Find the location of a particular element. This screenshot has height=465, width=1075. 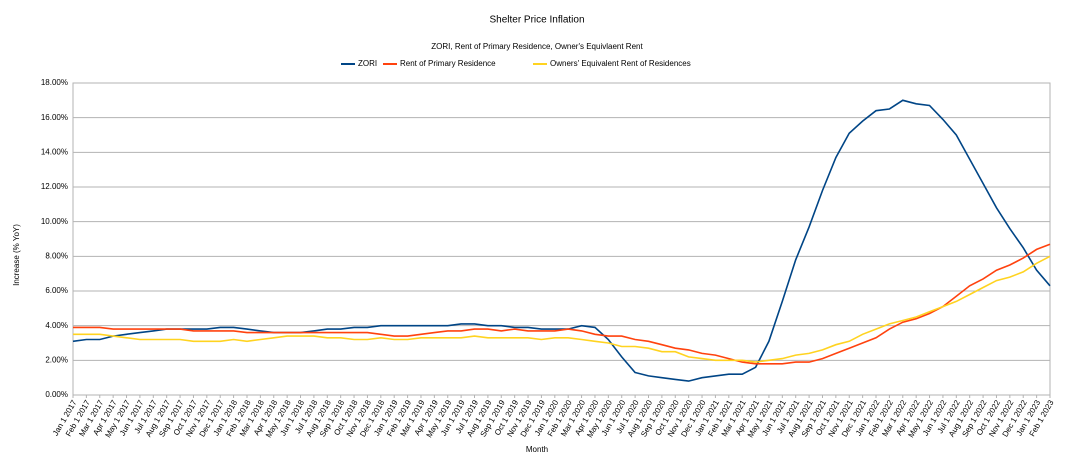

y-tick-label: 10.00% is located at coordinates (54, 221).